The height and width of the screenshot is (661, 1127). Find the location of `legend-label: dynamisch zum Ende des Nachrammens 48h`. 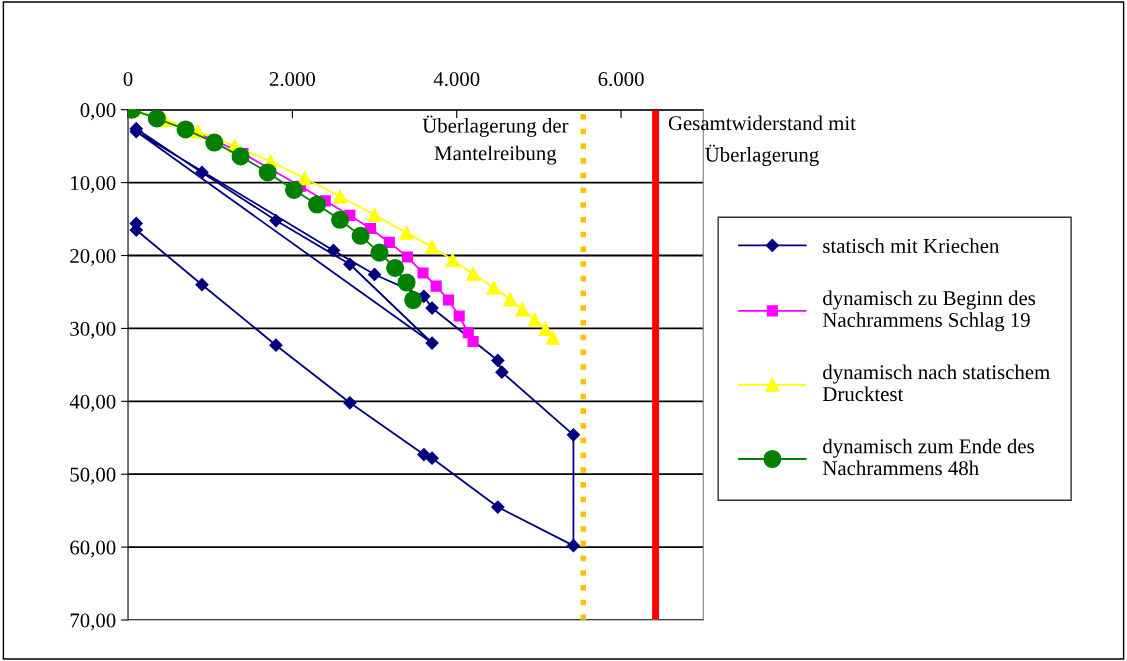

legend-label: dynamisch zum Ende des Nachrammens 48h is located at coordinates (928, 457).